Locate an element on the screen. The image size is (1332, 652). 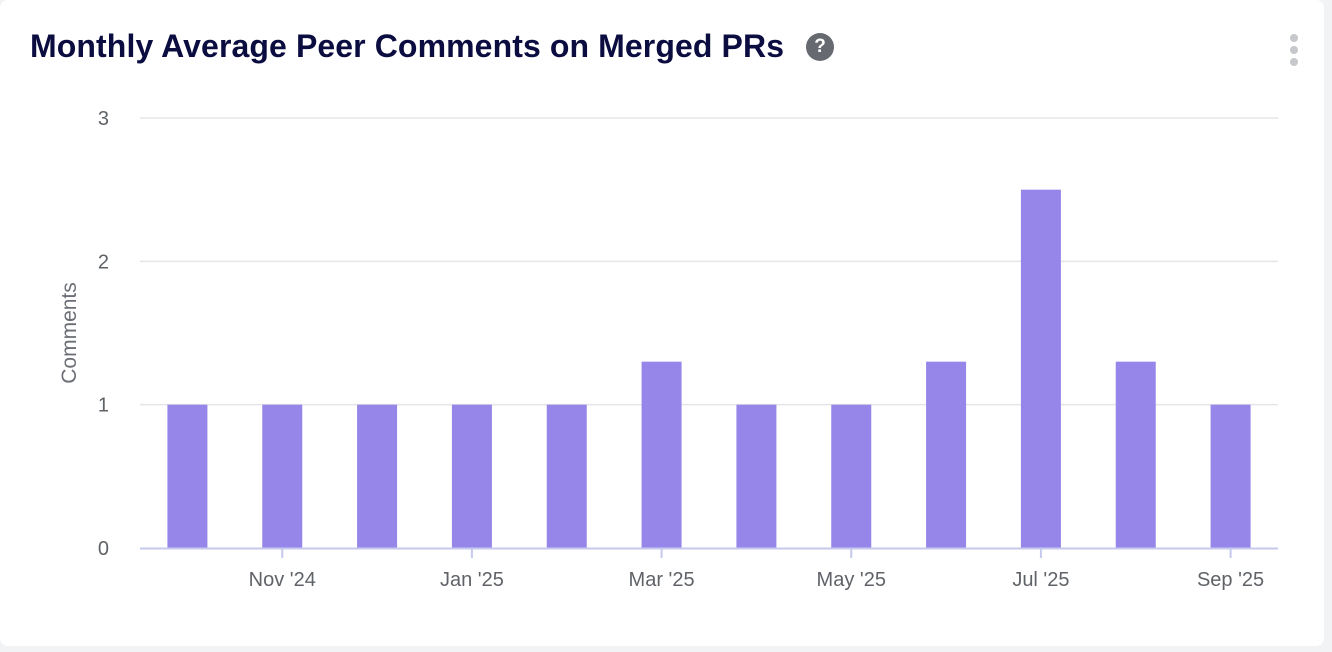
x-tick-label: Sep '25 is located at coordinates (1230, 580).